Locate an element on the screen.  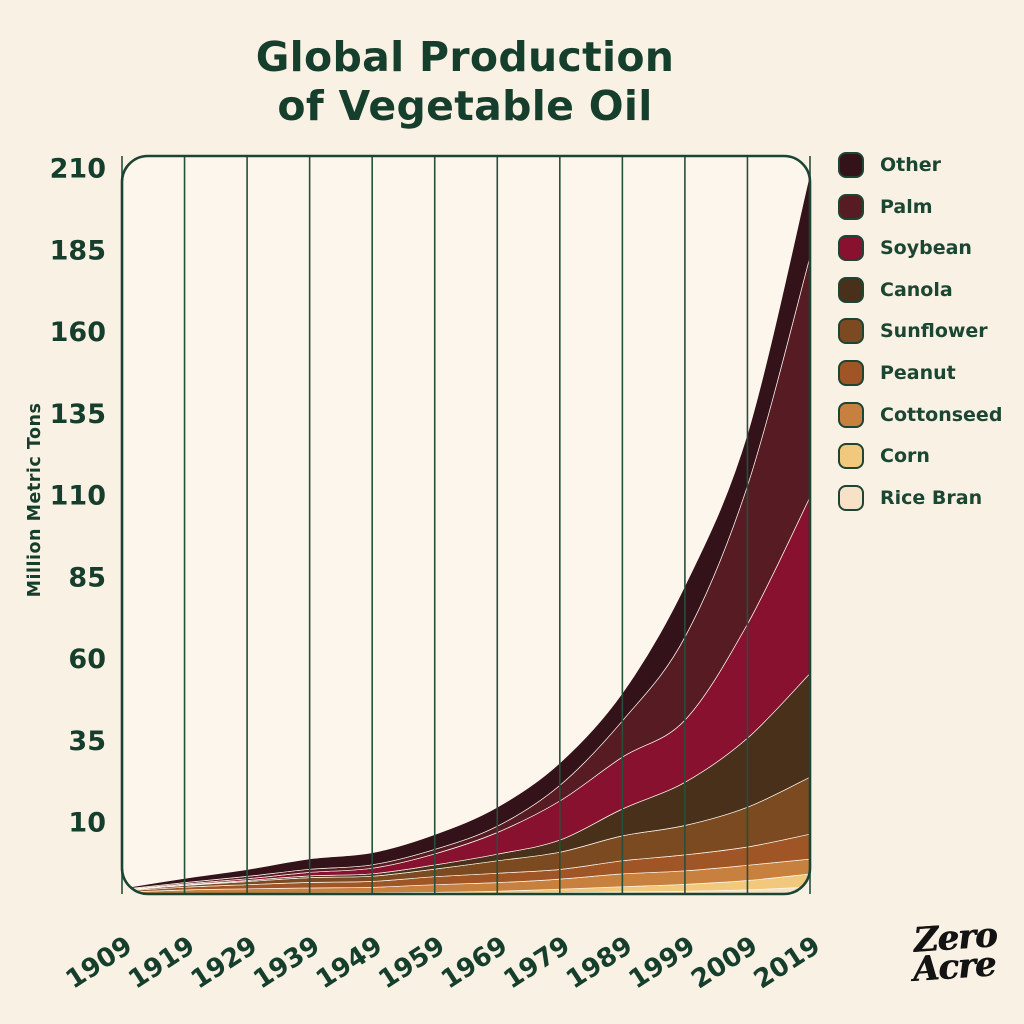
legend-label: Sunflower is located at coordinates (934, 331).